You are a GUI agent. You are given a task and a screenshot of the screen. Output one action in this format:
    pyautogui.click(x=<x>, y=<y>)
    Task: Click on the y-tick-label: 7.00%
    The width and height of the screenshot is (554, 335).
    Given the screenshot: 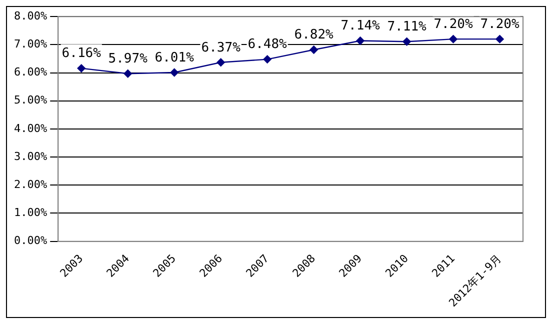 What is the action you would take?
    pyautogui.click(x=31, y=44)
    